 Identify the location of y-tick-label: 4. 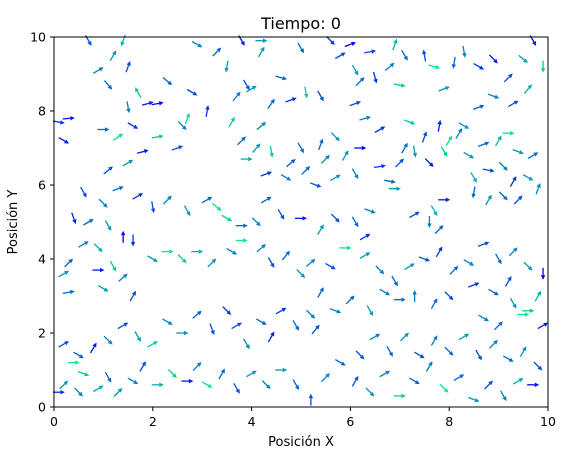
(42, 259).